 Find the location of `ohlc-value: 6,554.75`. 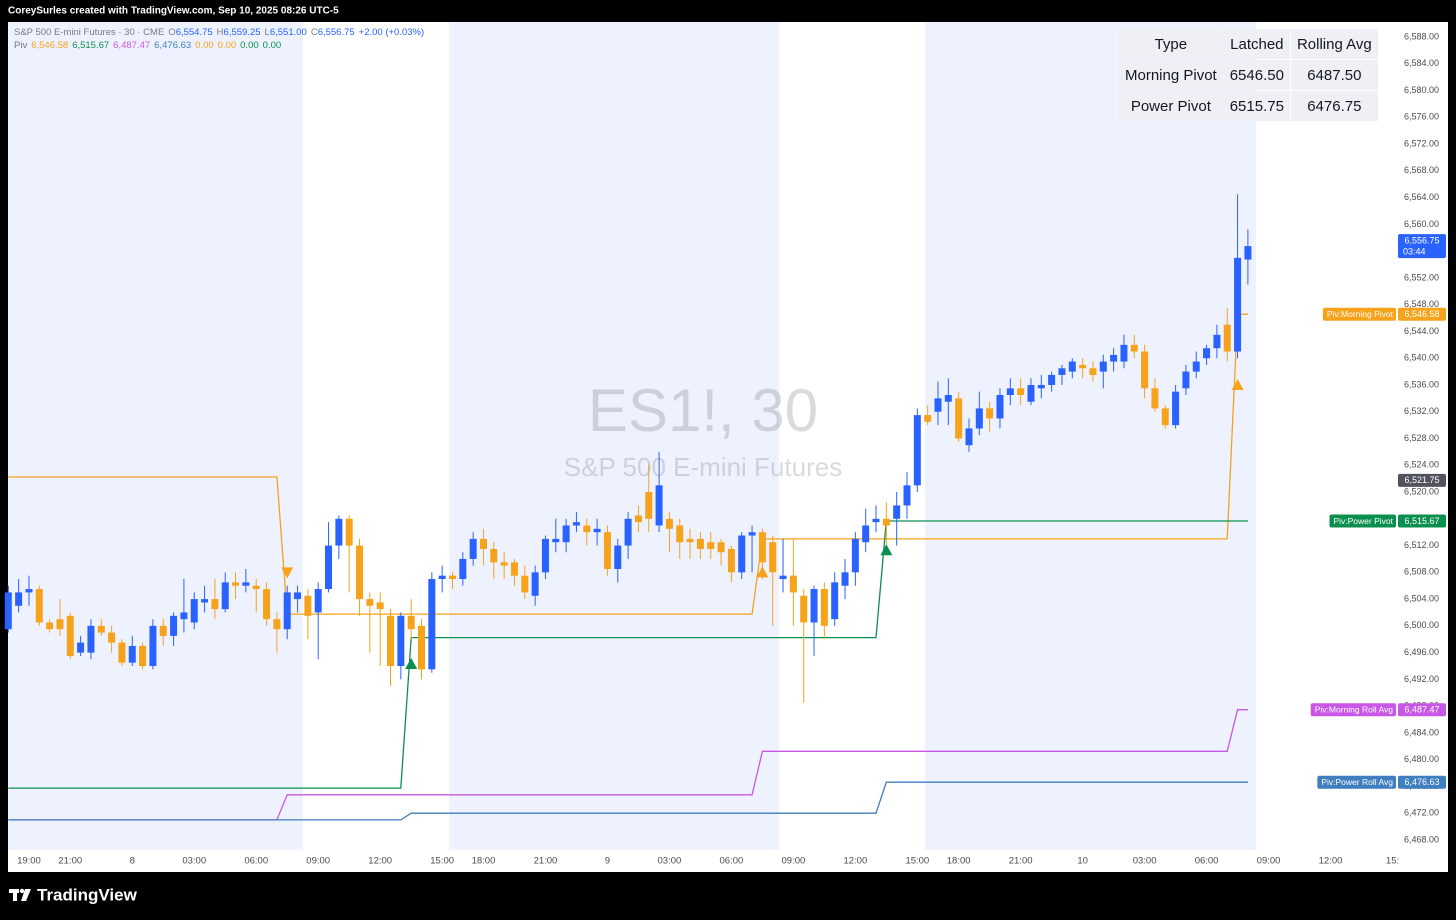

ohlc-value: 6,554.75 is located at coordinates (194, 32).